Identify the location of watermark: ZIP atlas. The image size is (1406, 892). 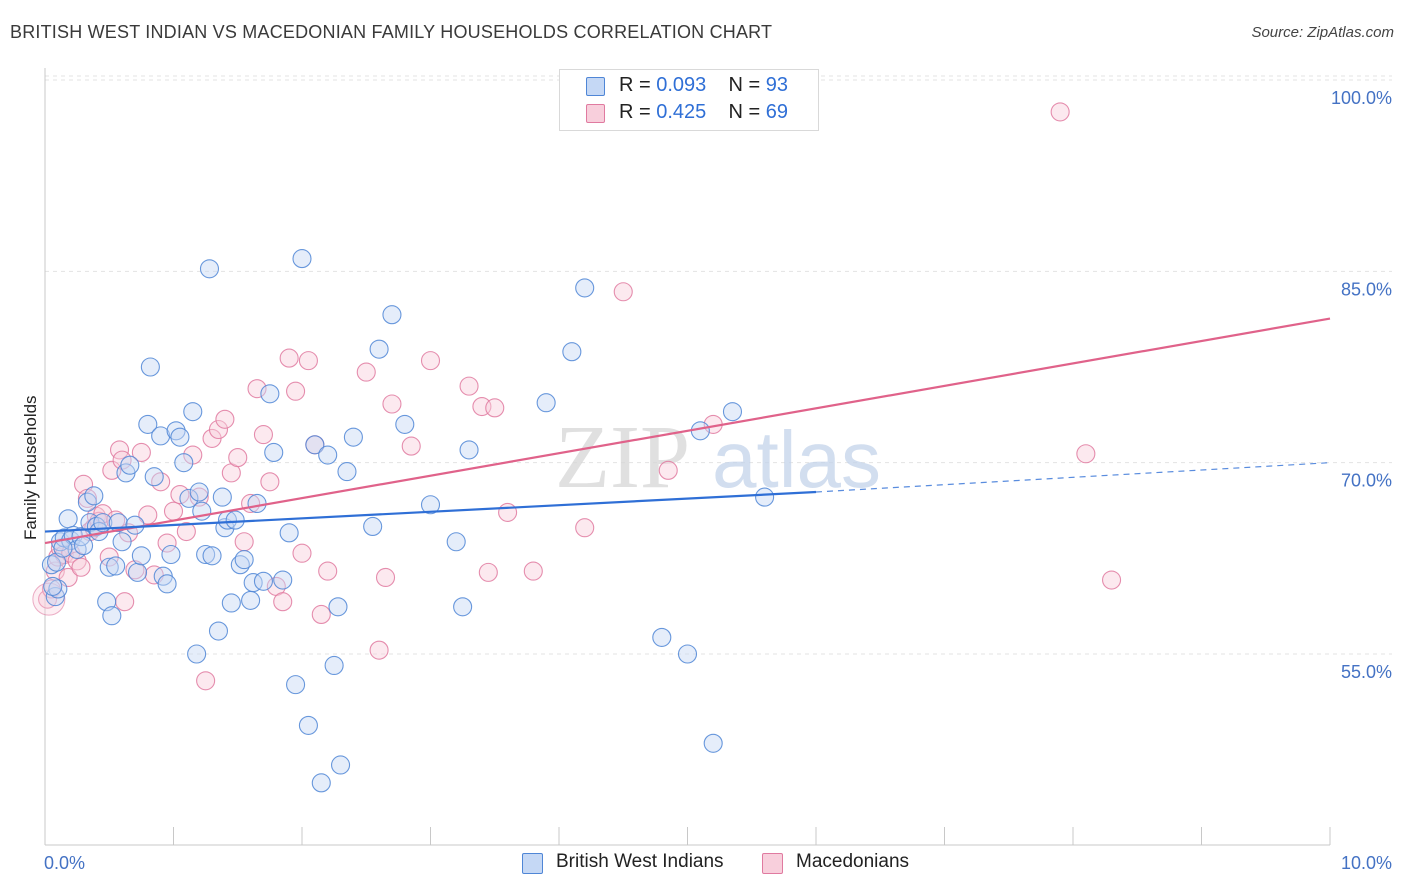
(718, 457).